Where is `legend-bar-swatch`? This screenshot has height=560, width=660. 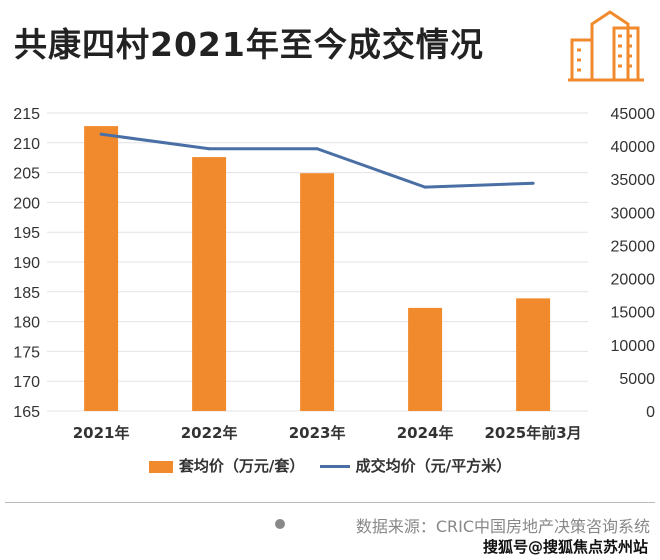
legend-bar-swatch is located at coordinates (160, 466).